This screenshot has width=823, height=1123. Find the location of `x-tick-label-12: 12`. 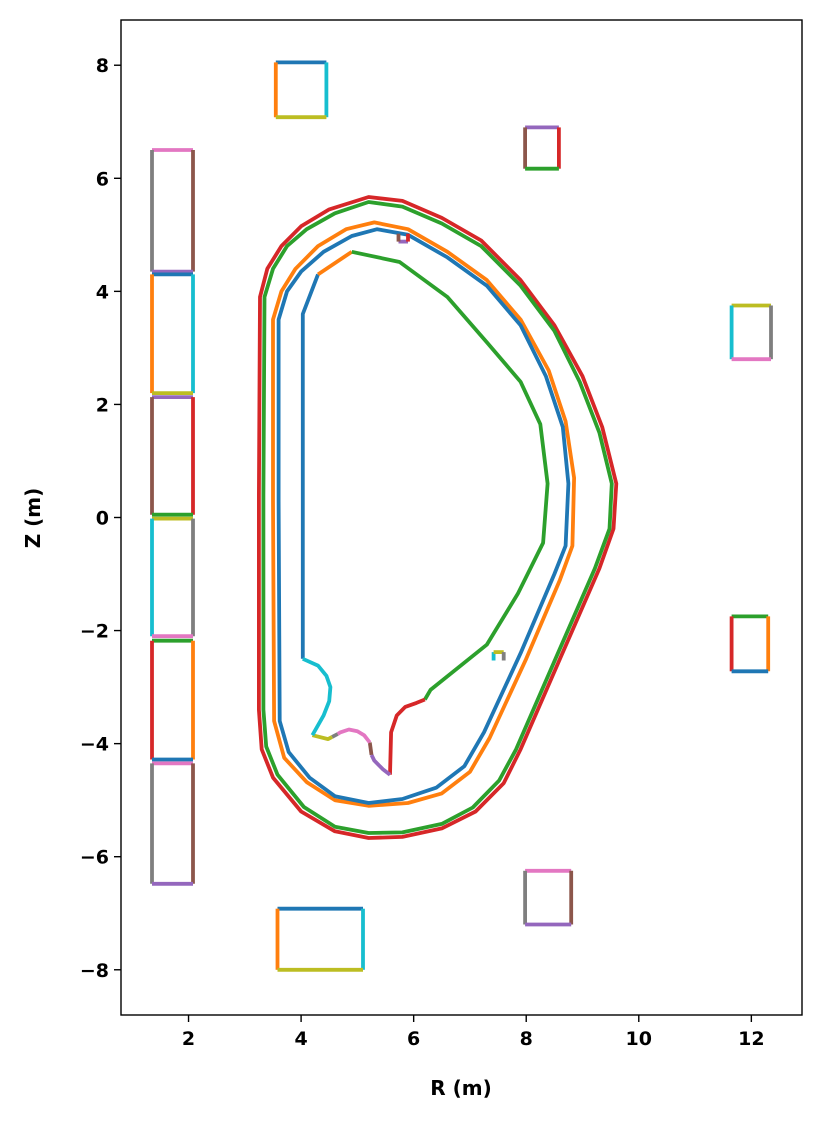

x-tick-label-12: 12 is located at coordinates (751, 1039).